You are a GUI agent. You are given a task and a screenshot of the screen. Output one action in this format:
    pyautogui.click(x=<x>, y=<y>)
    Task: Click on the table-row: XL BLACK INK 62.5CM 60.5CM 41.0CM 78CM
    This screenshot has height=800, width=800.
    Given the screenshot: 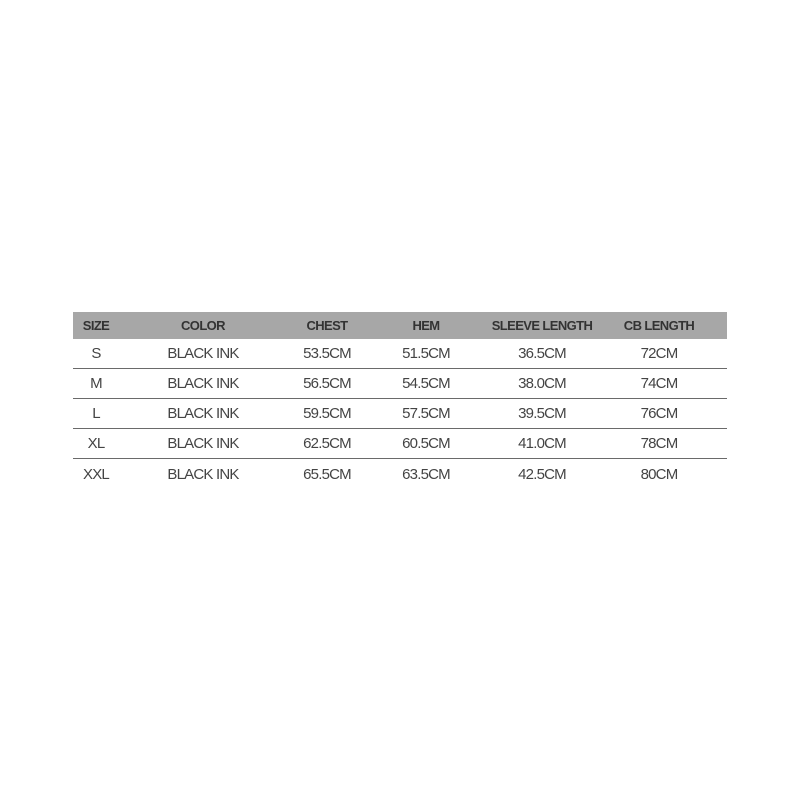 What is the action you would take?
    pyautogui.click(x=400, y=444)
    